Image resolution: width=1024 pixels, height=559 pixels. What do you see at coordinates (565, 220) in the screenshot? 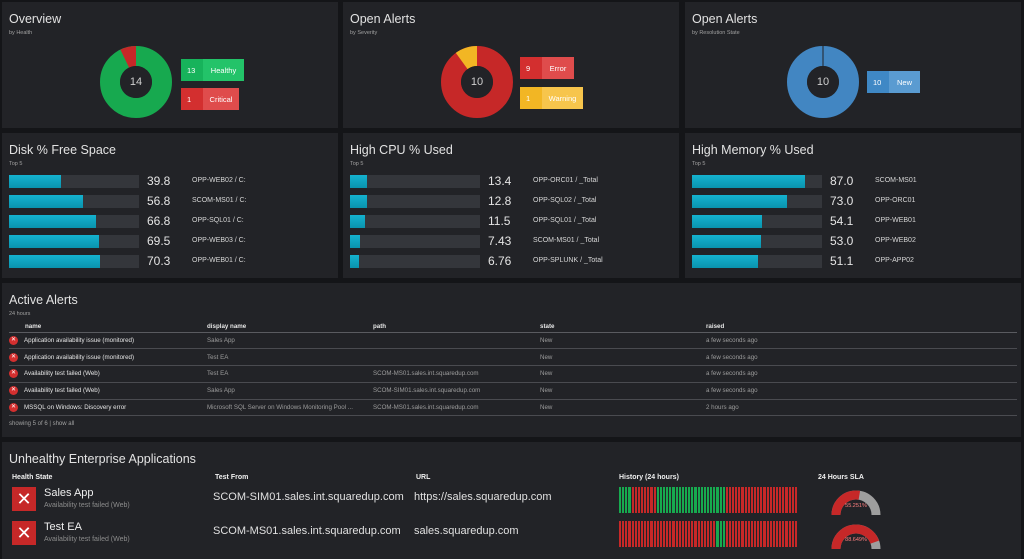
I see `bar-label: OPP-SQL01 / _Total` at bounding box center [565, 220].